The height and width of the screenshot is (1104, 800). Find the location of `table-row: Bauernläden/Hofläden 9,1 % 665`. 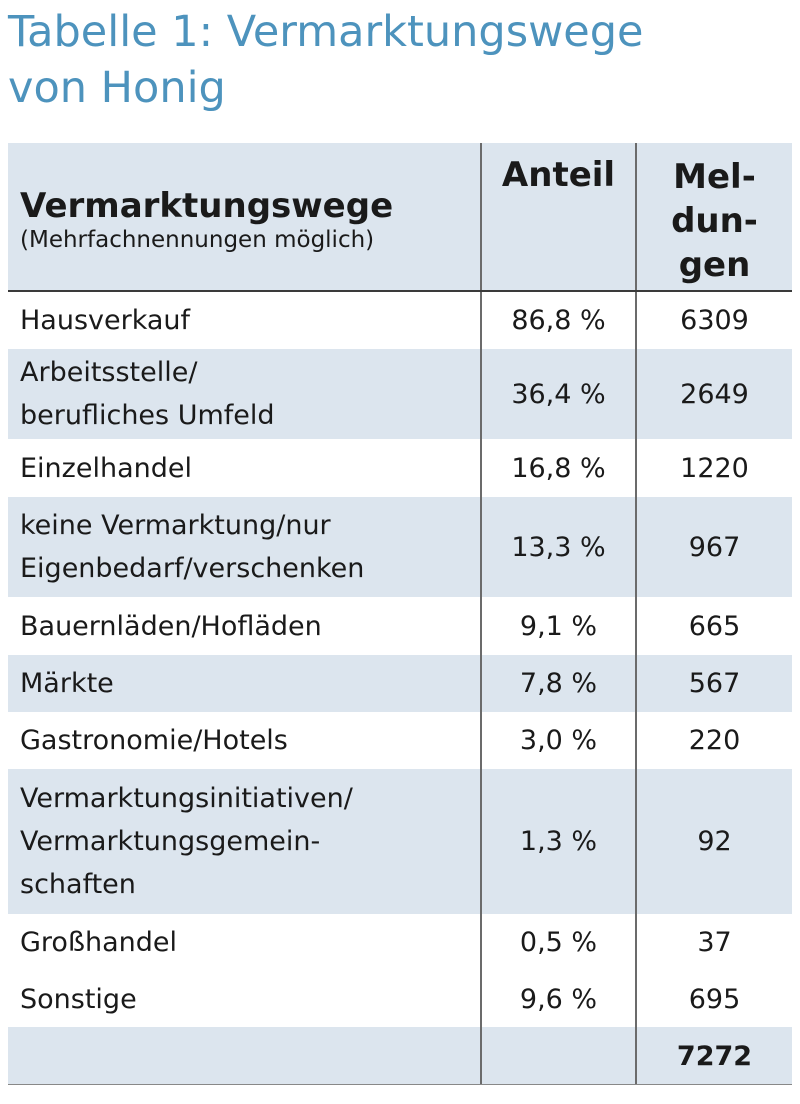

table-row: Bauernläden/Hofläden 9,1 % 665 is located at coordinates (400, 626).